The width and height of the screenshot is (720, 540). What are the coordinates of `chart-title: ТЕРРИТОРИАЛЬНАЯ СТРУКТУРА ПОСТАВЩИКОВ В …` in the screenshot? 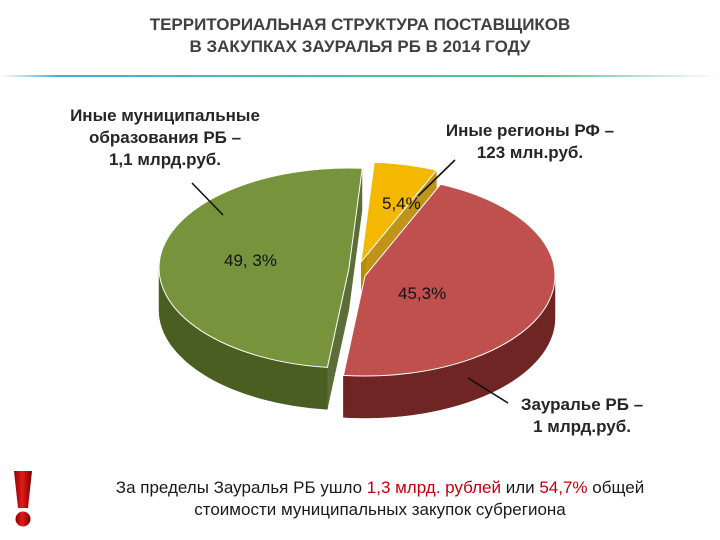 It's located at (360, 36).